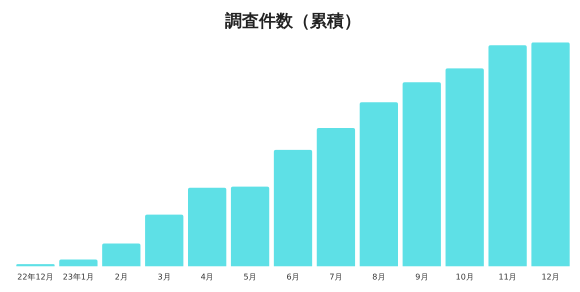 The height and width of the screenshot is (292, 580). What do you see at coordinates (78, 277) in the screenshot?
I see `x-tick-label: 23年1月` at bounding box center [78, 277].